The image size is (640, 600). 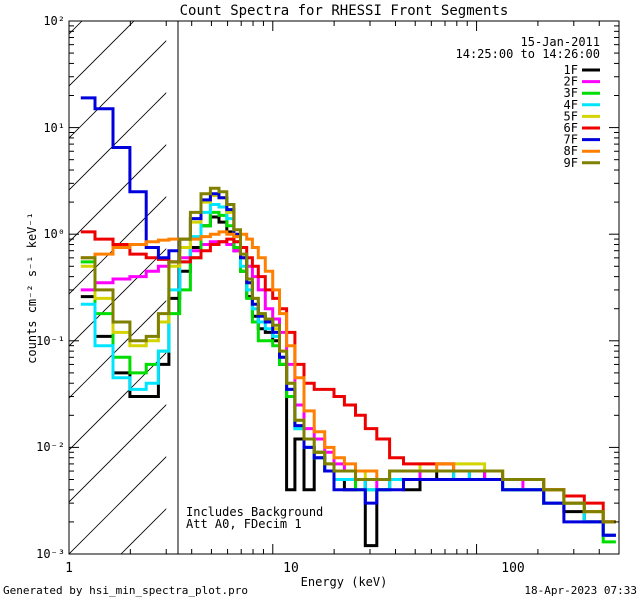 I want to click on annotation-attenuator: Att A0, FDecim 1, so click(x=244, y=524).